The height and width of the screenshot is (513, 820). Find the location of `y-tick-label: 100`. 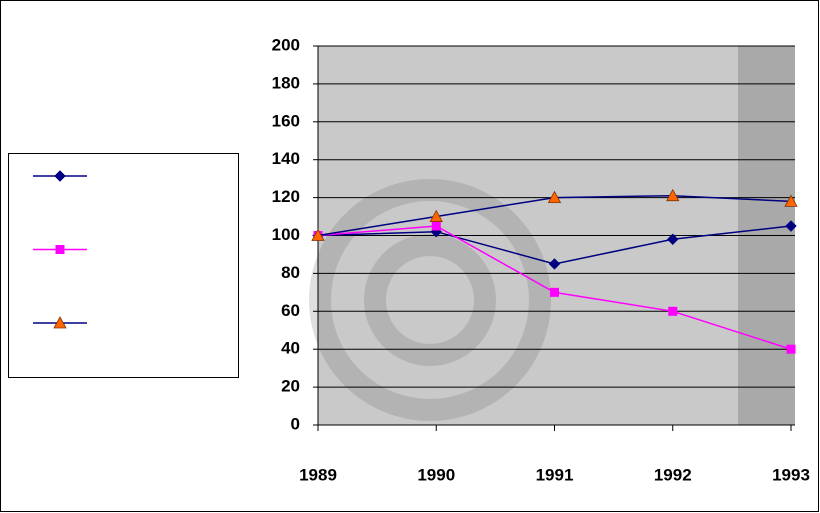

y-tick-label: 100 is located at coordinates (286, 234).